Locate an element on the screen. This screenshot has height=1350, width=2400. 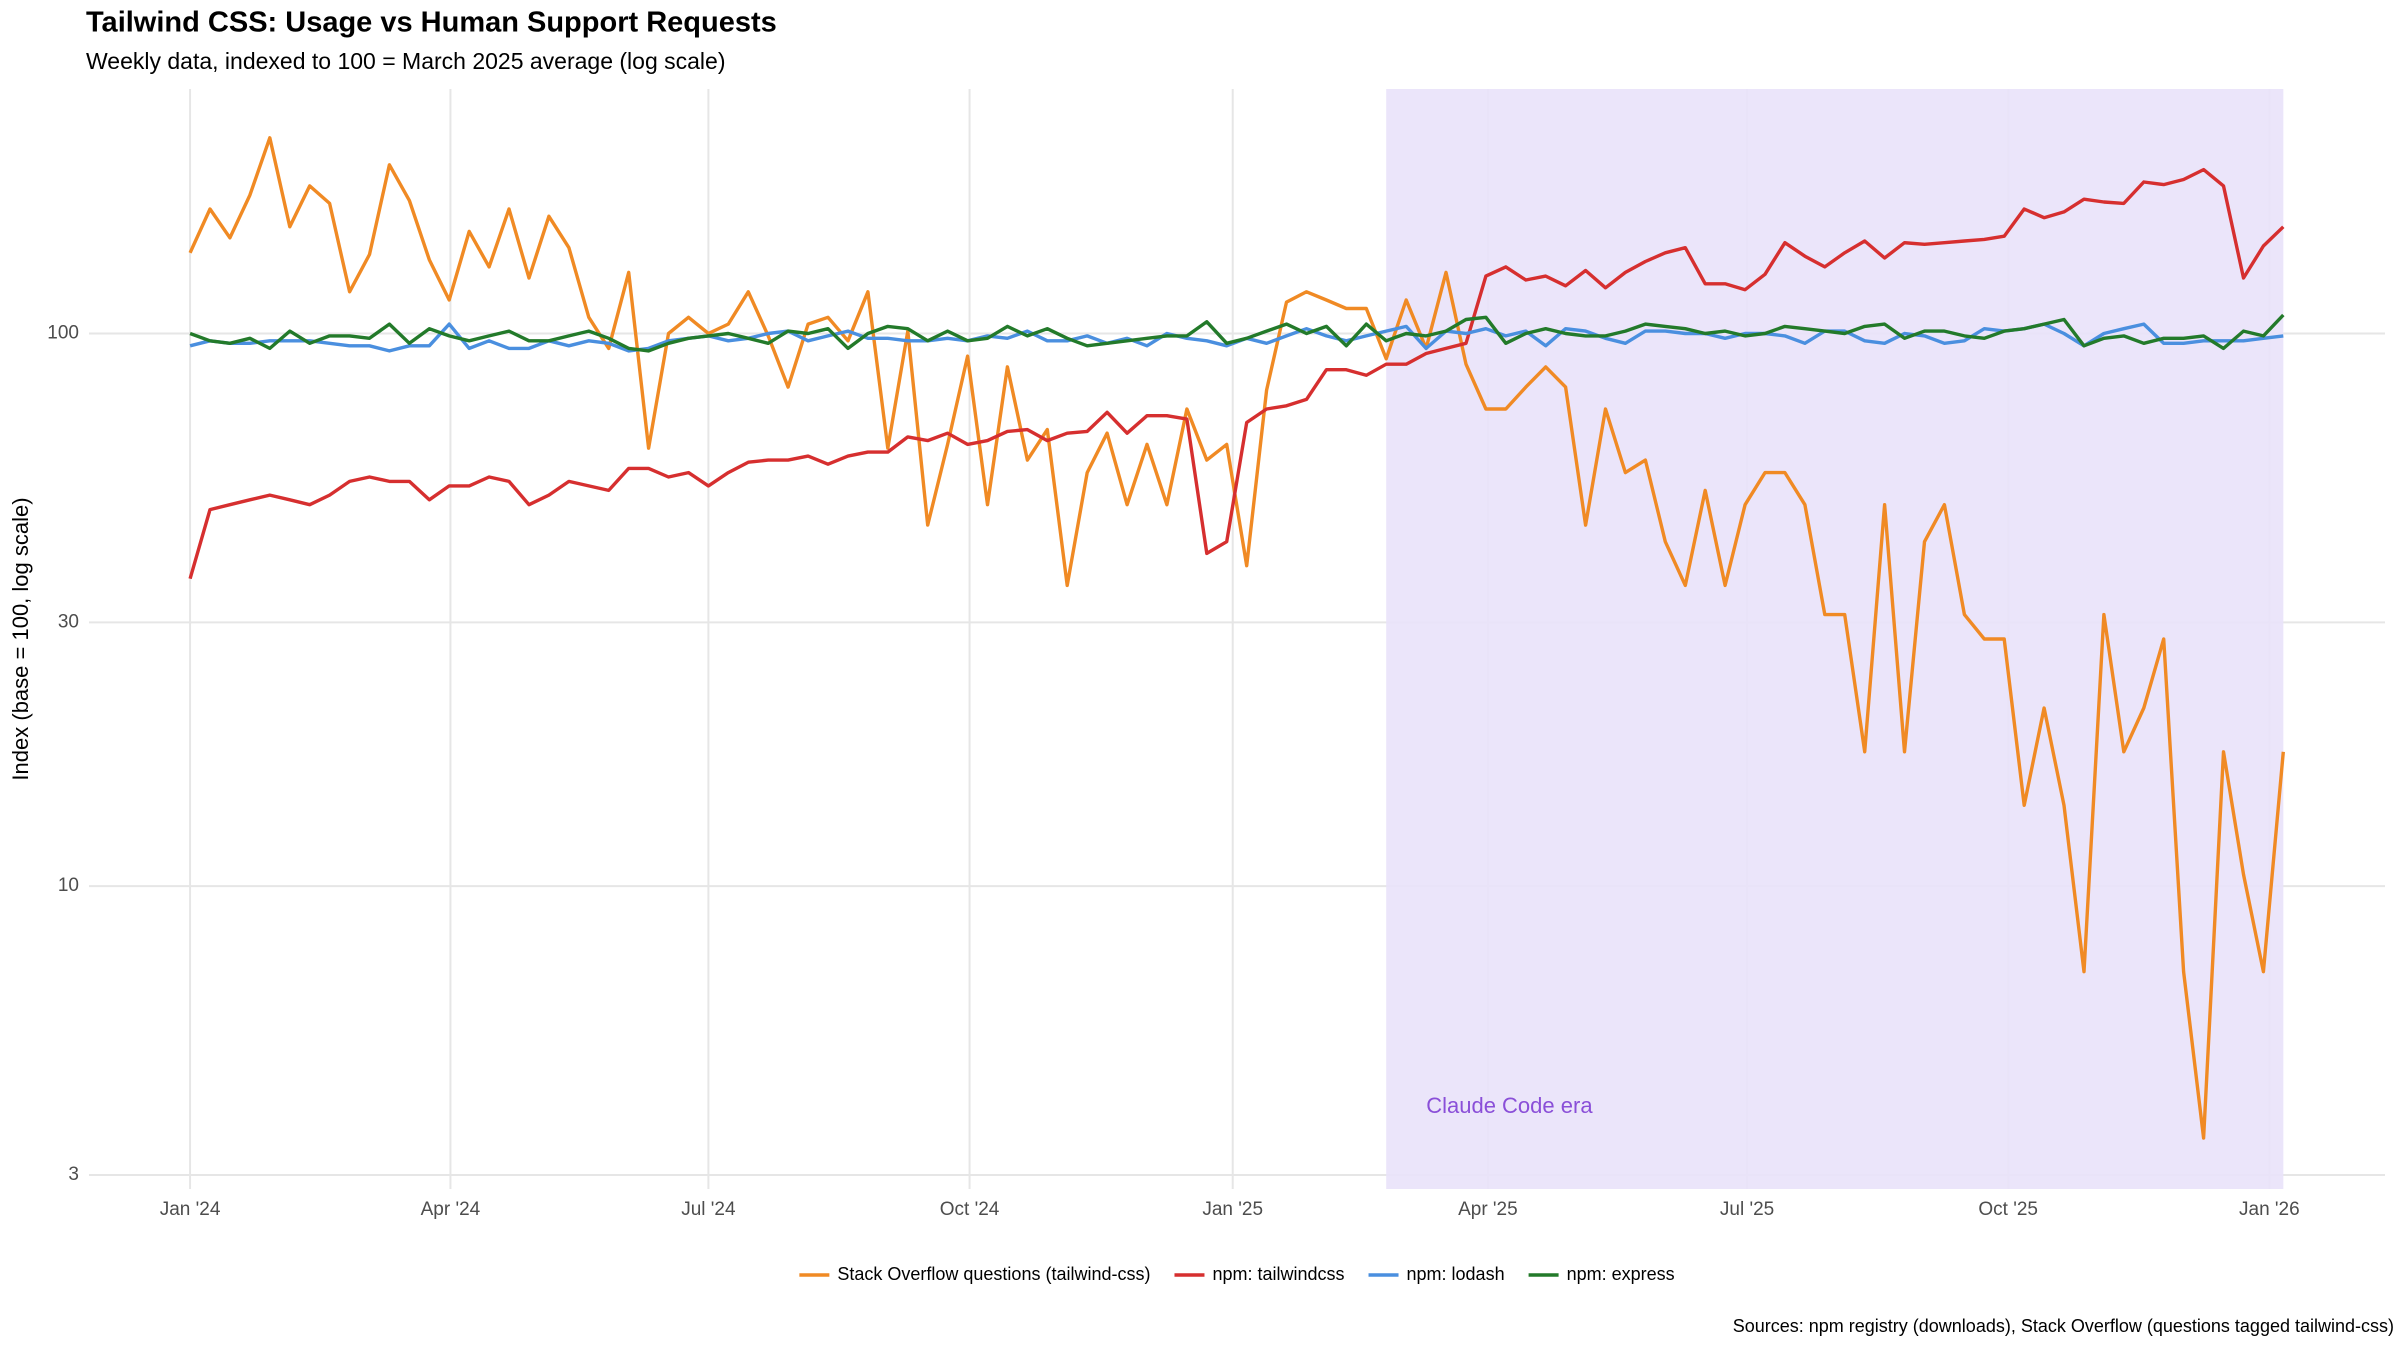
x-tick-label: Jan '26 is located at coordinates (2269, 1209).